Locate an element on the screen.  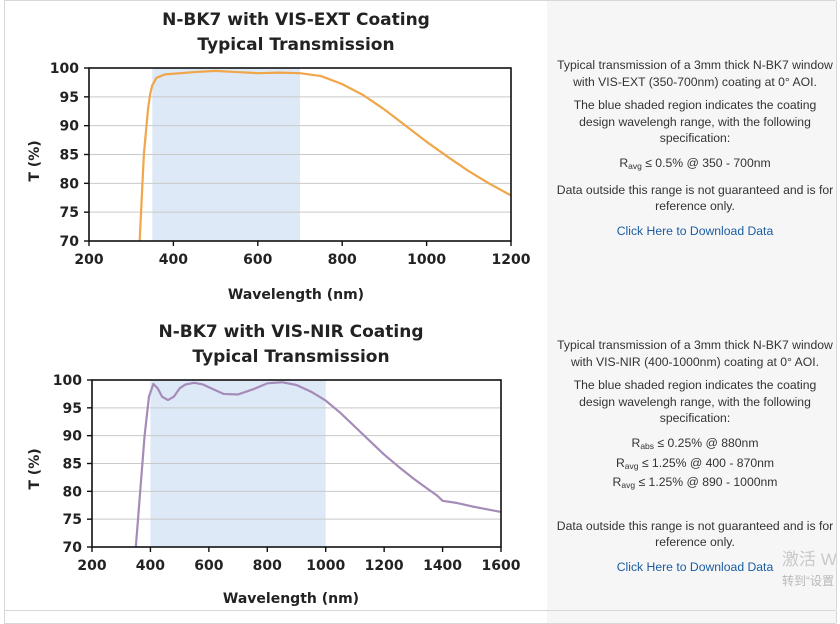
description-cell is located at coordinates (692, 617).